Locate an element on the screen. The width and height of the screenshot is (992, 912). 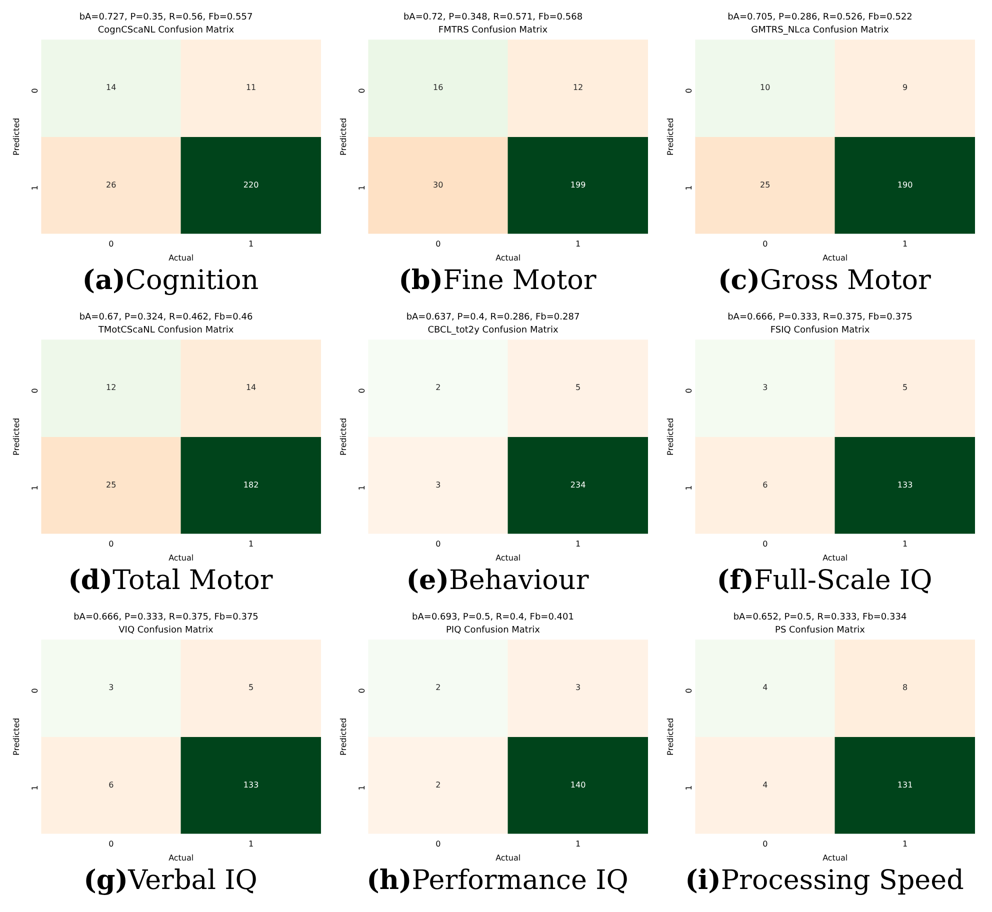
chart-subtitle: FMTRS Confusion Matrix is located at coordinates (493, 31).